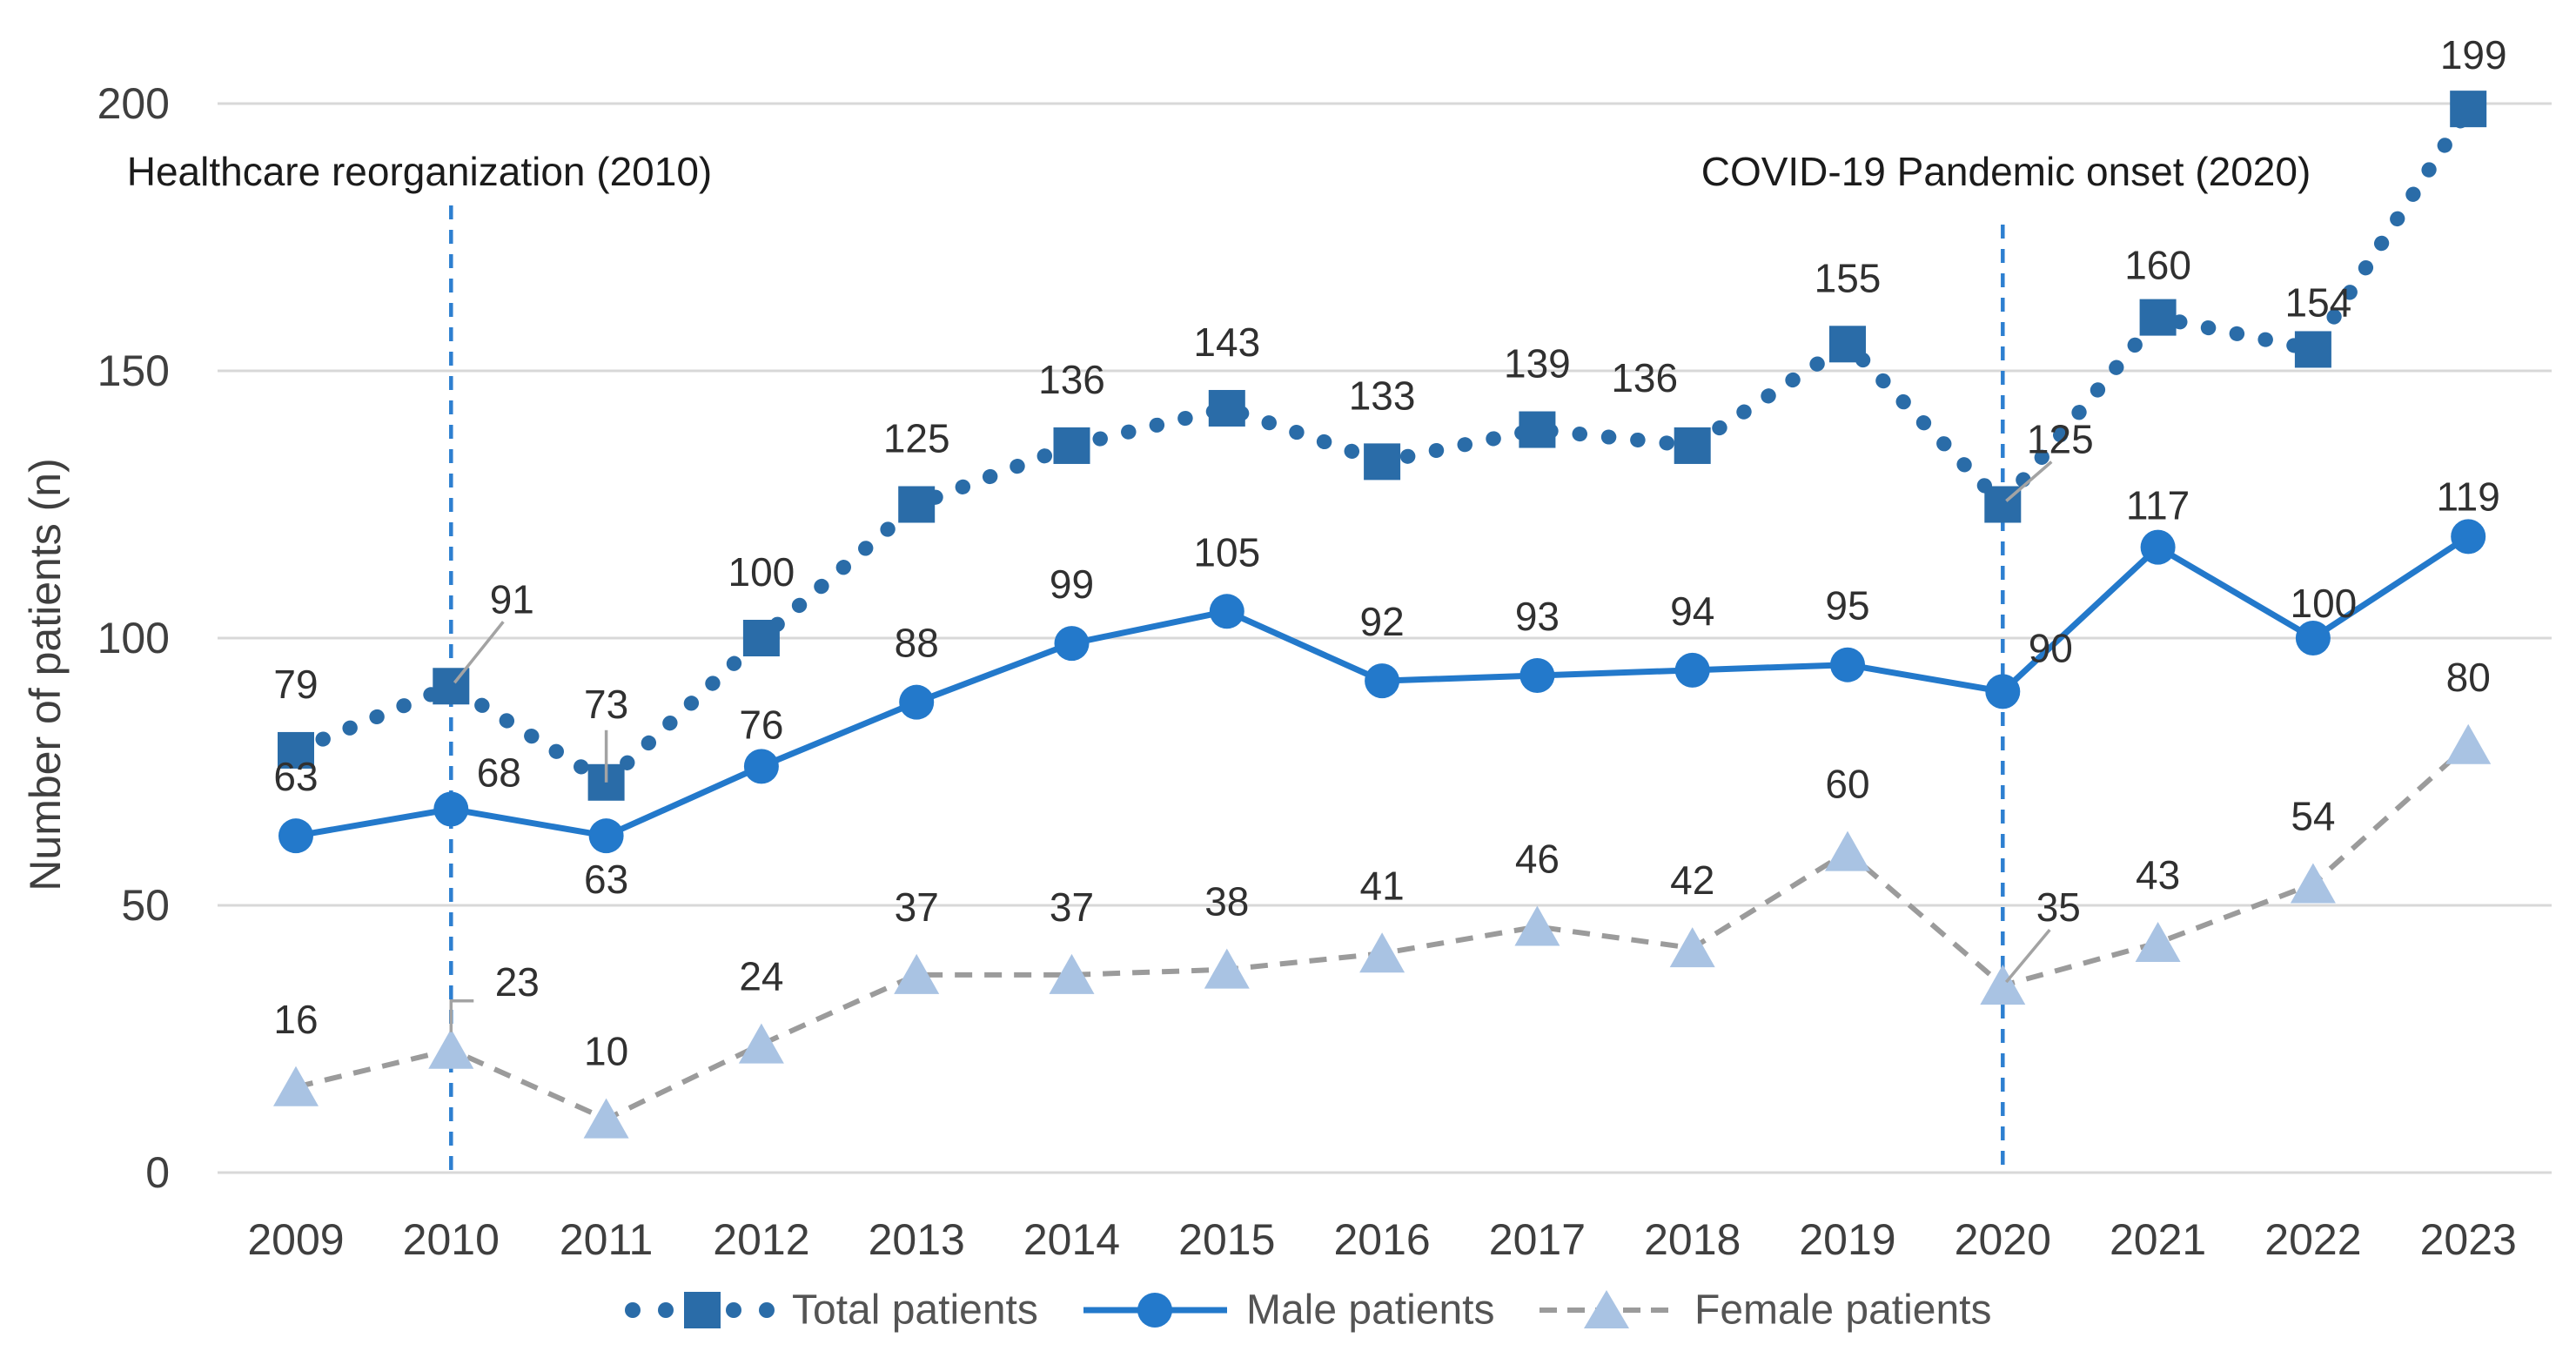  I want to click on x-tick-label: 2017, so click(1537, 1239).